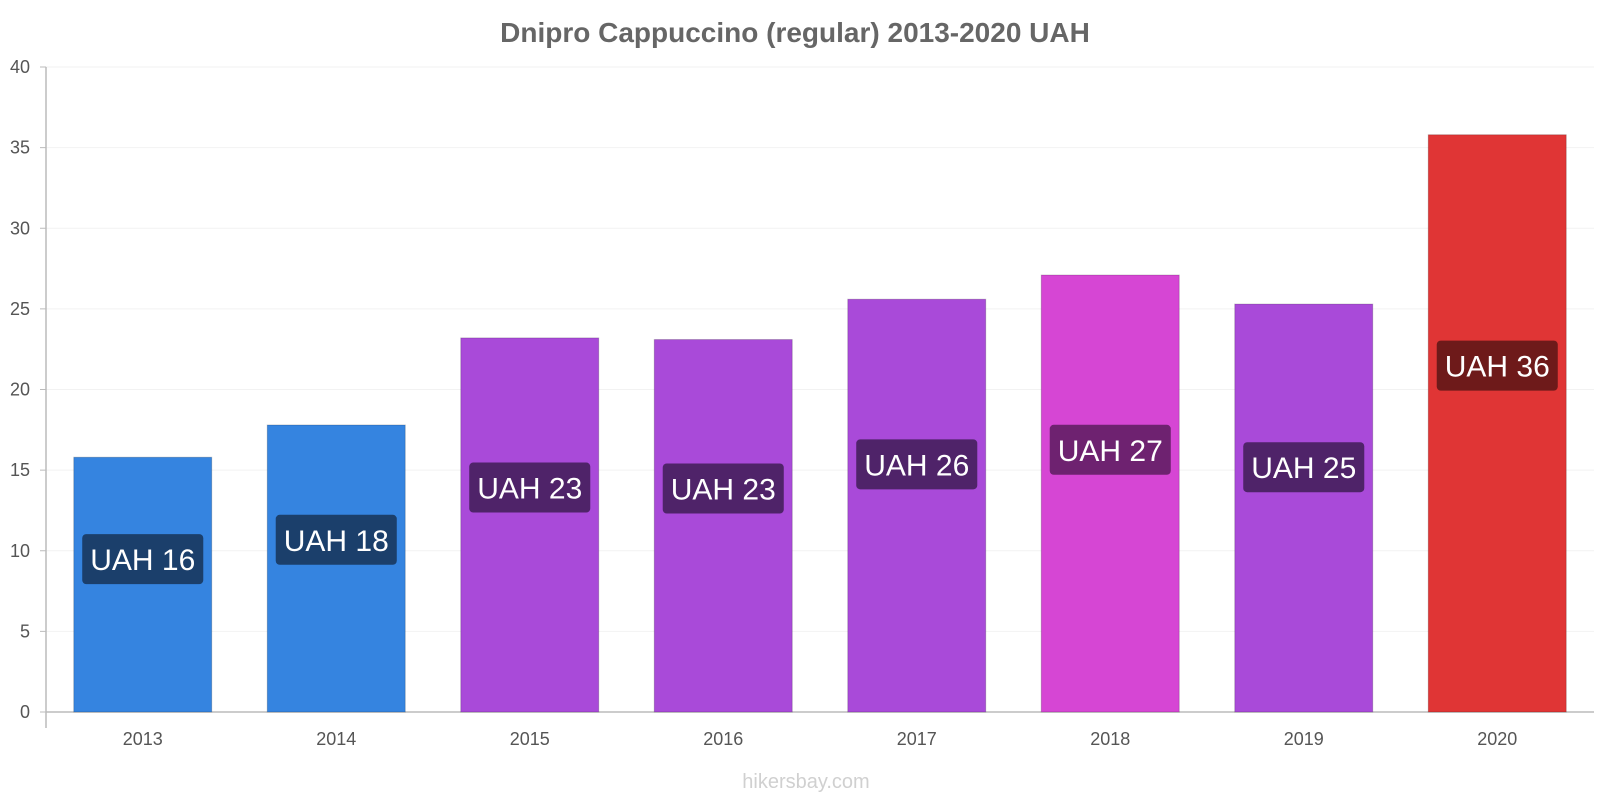 This screenshot has width=1600, height=800. Describe the element at coordinates (20, 390) in the screenshot. I see `y-tick-label: 20` at that location.